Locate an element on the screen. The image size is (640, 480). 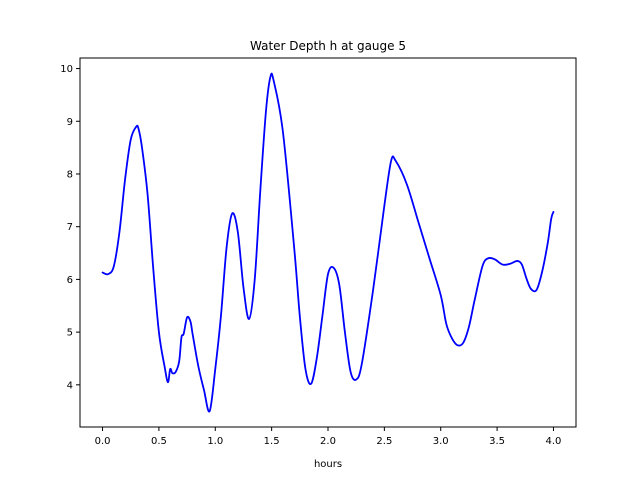
y-tick-label: 4 is located at coordinates (70, 385).